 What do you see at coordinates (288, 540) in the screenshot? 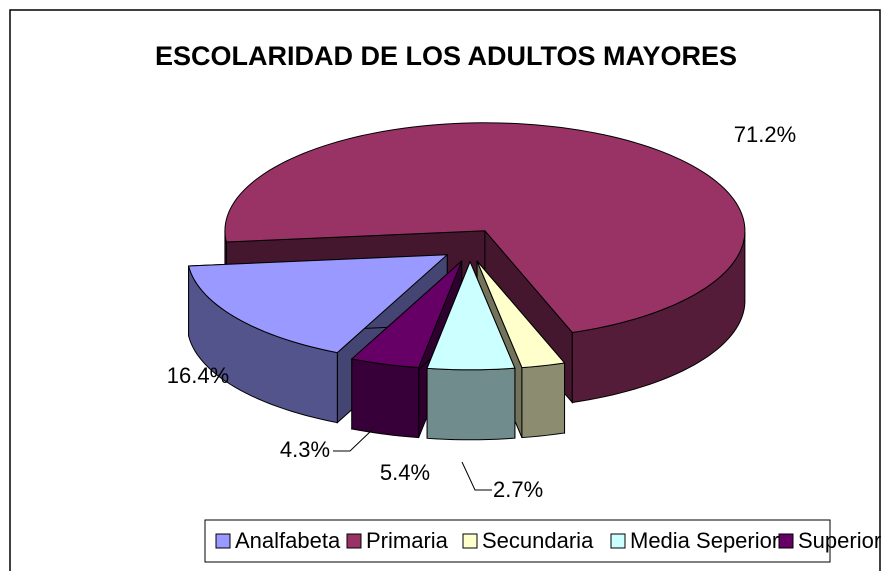
I see `legend-label: Analfabeta` at bounding box center [288, 540].